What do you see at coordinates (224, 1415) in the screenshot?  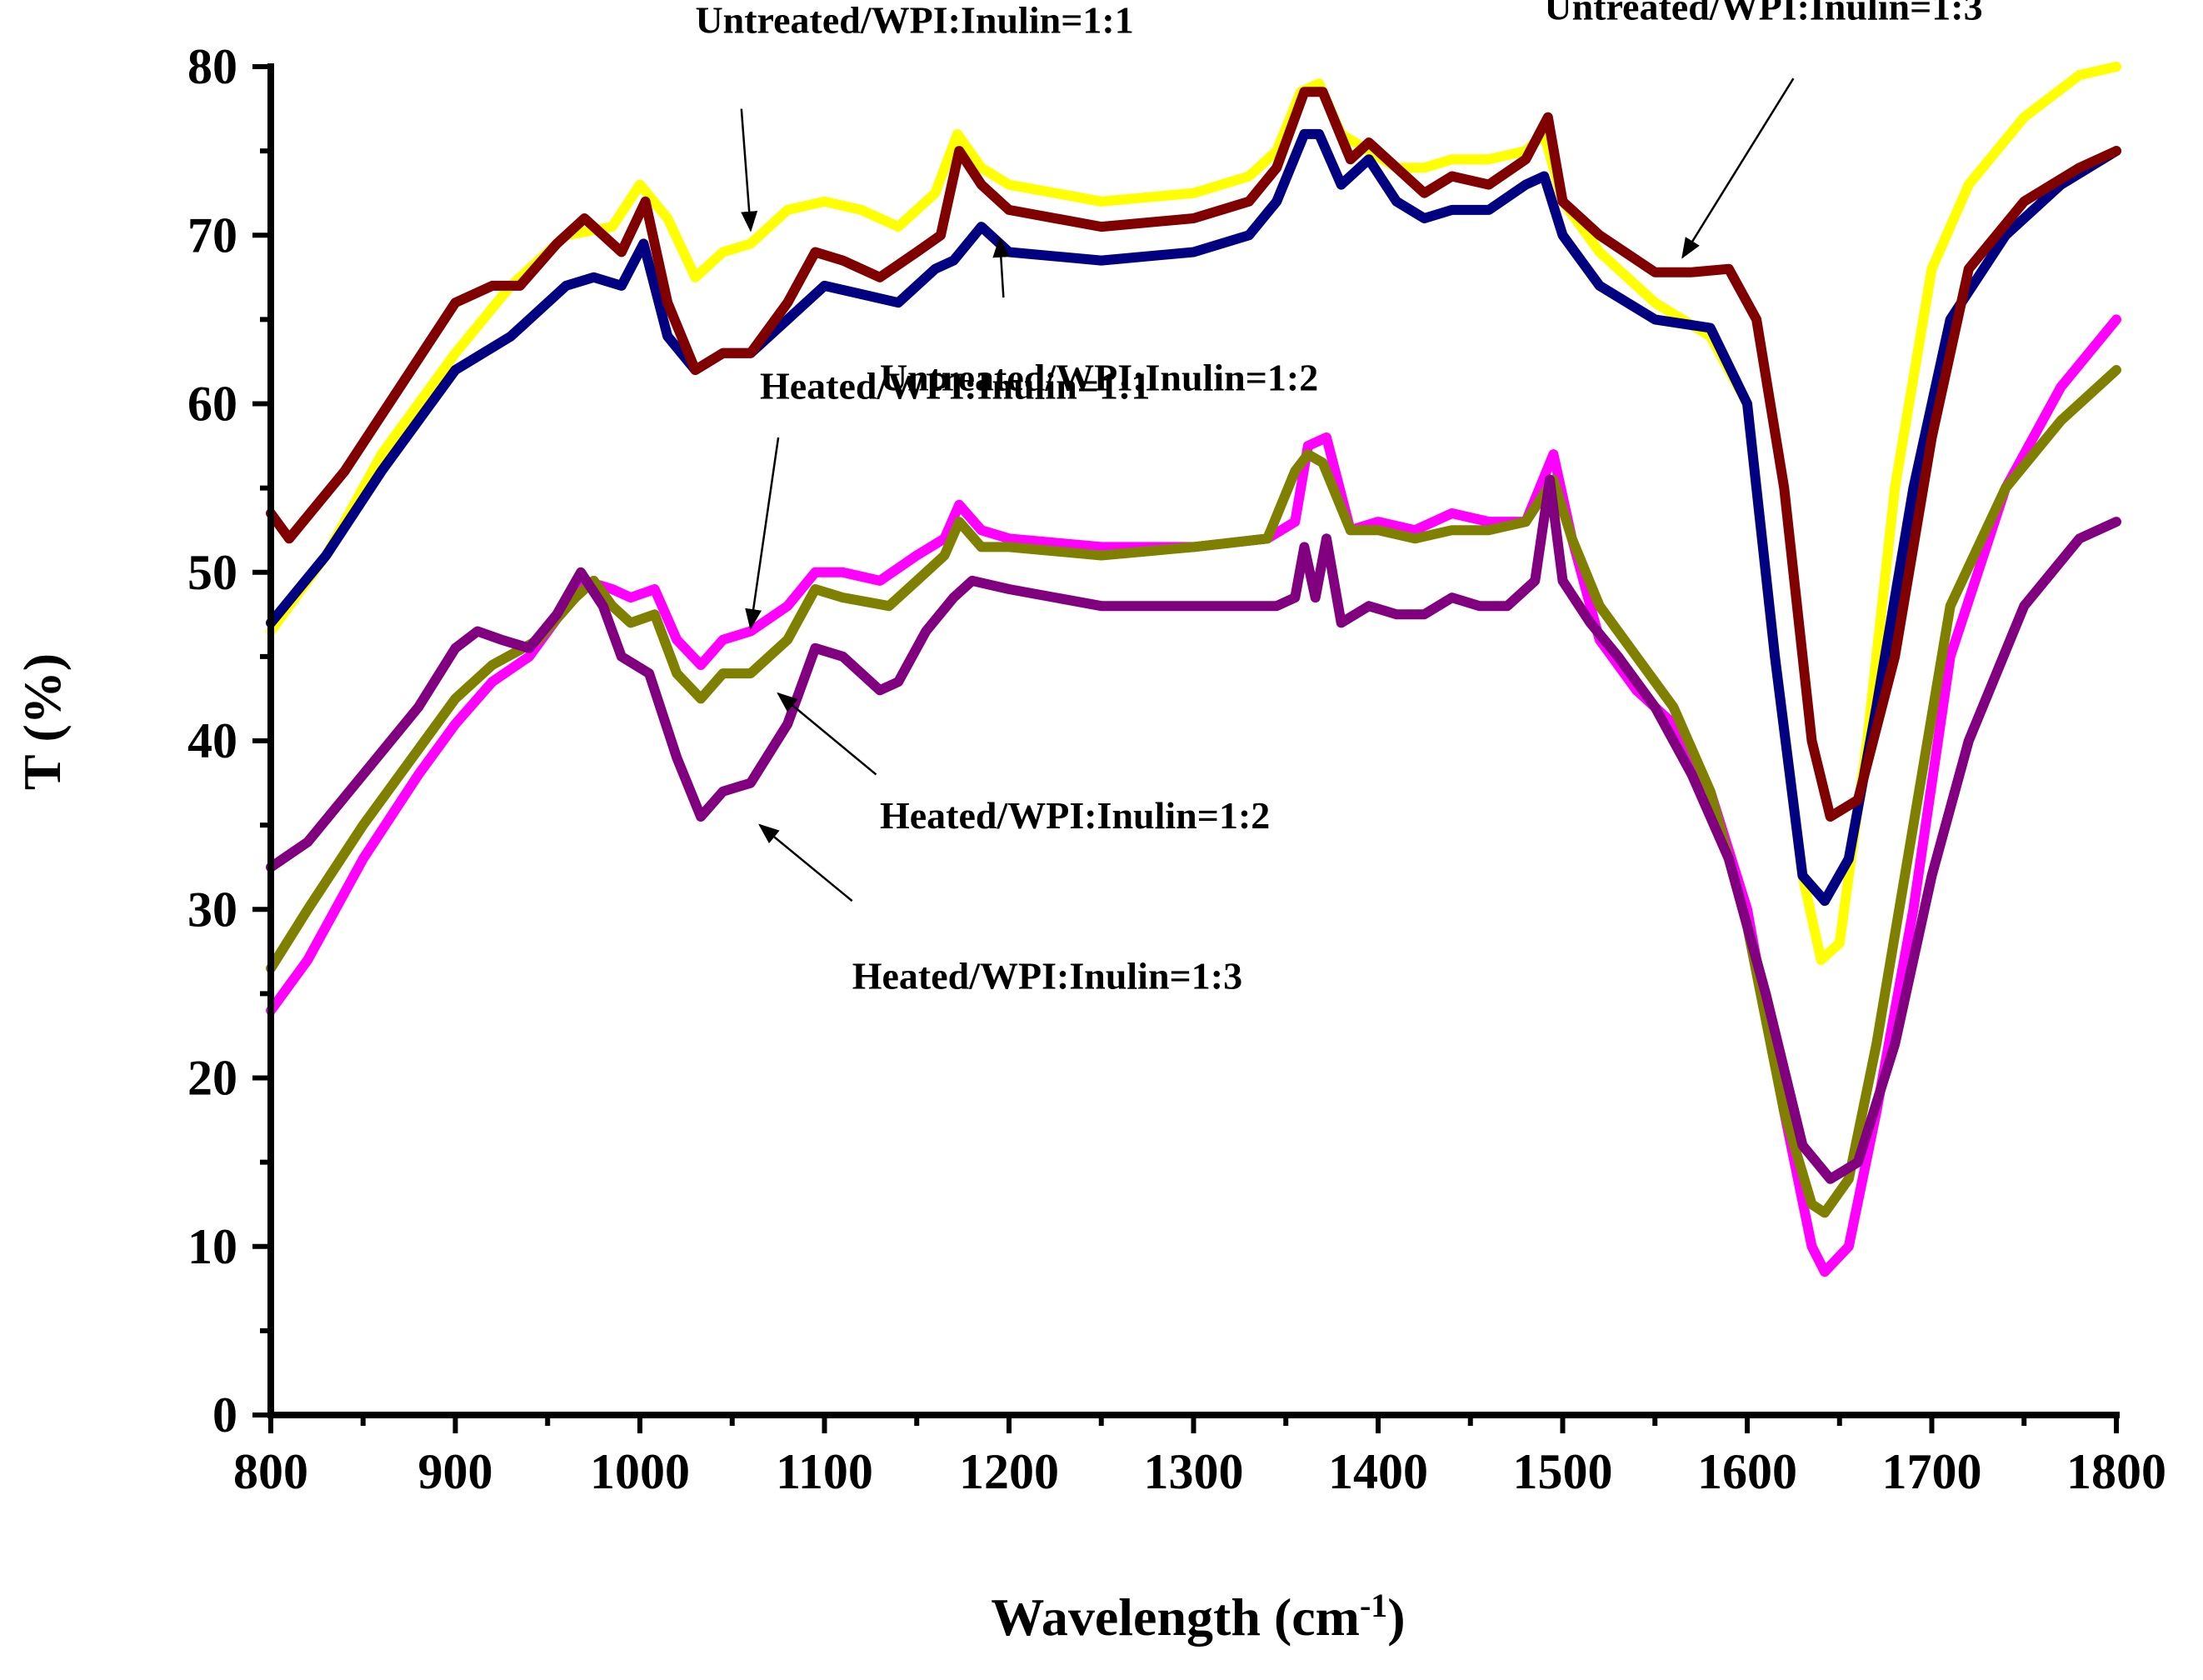 I see `y-tick-label: 0` at bounding box center [224, 1415].